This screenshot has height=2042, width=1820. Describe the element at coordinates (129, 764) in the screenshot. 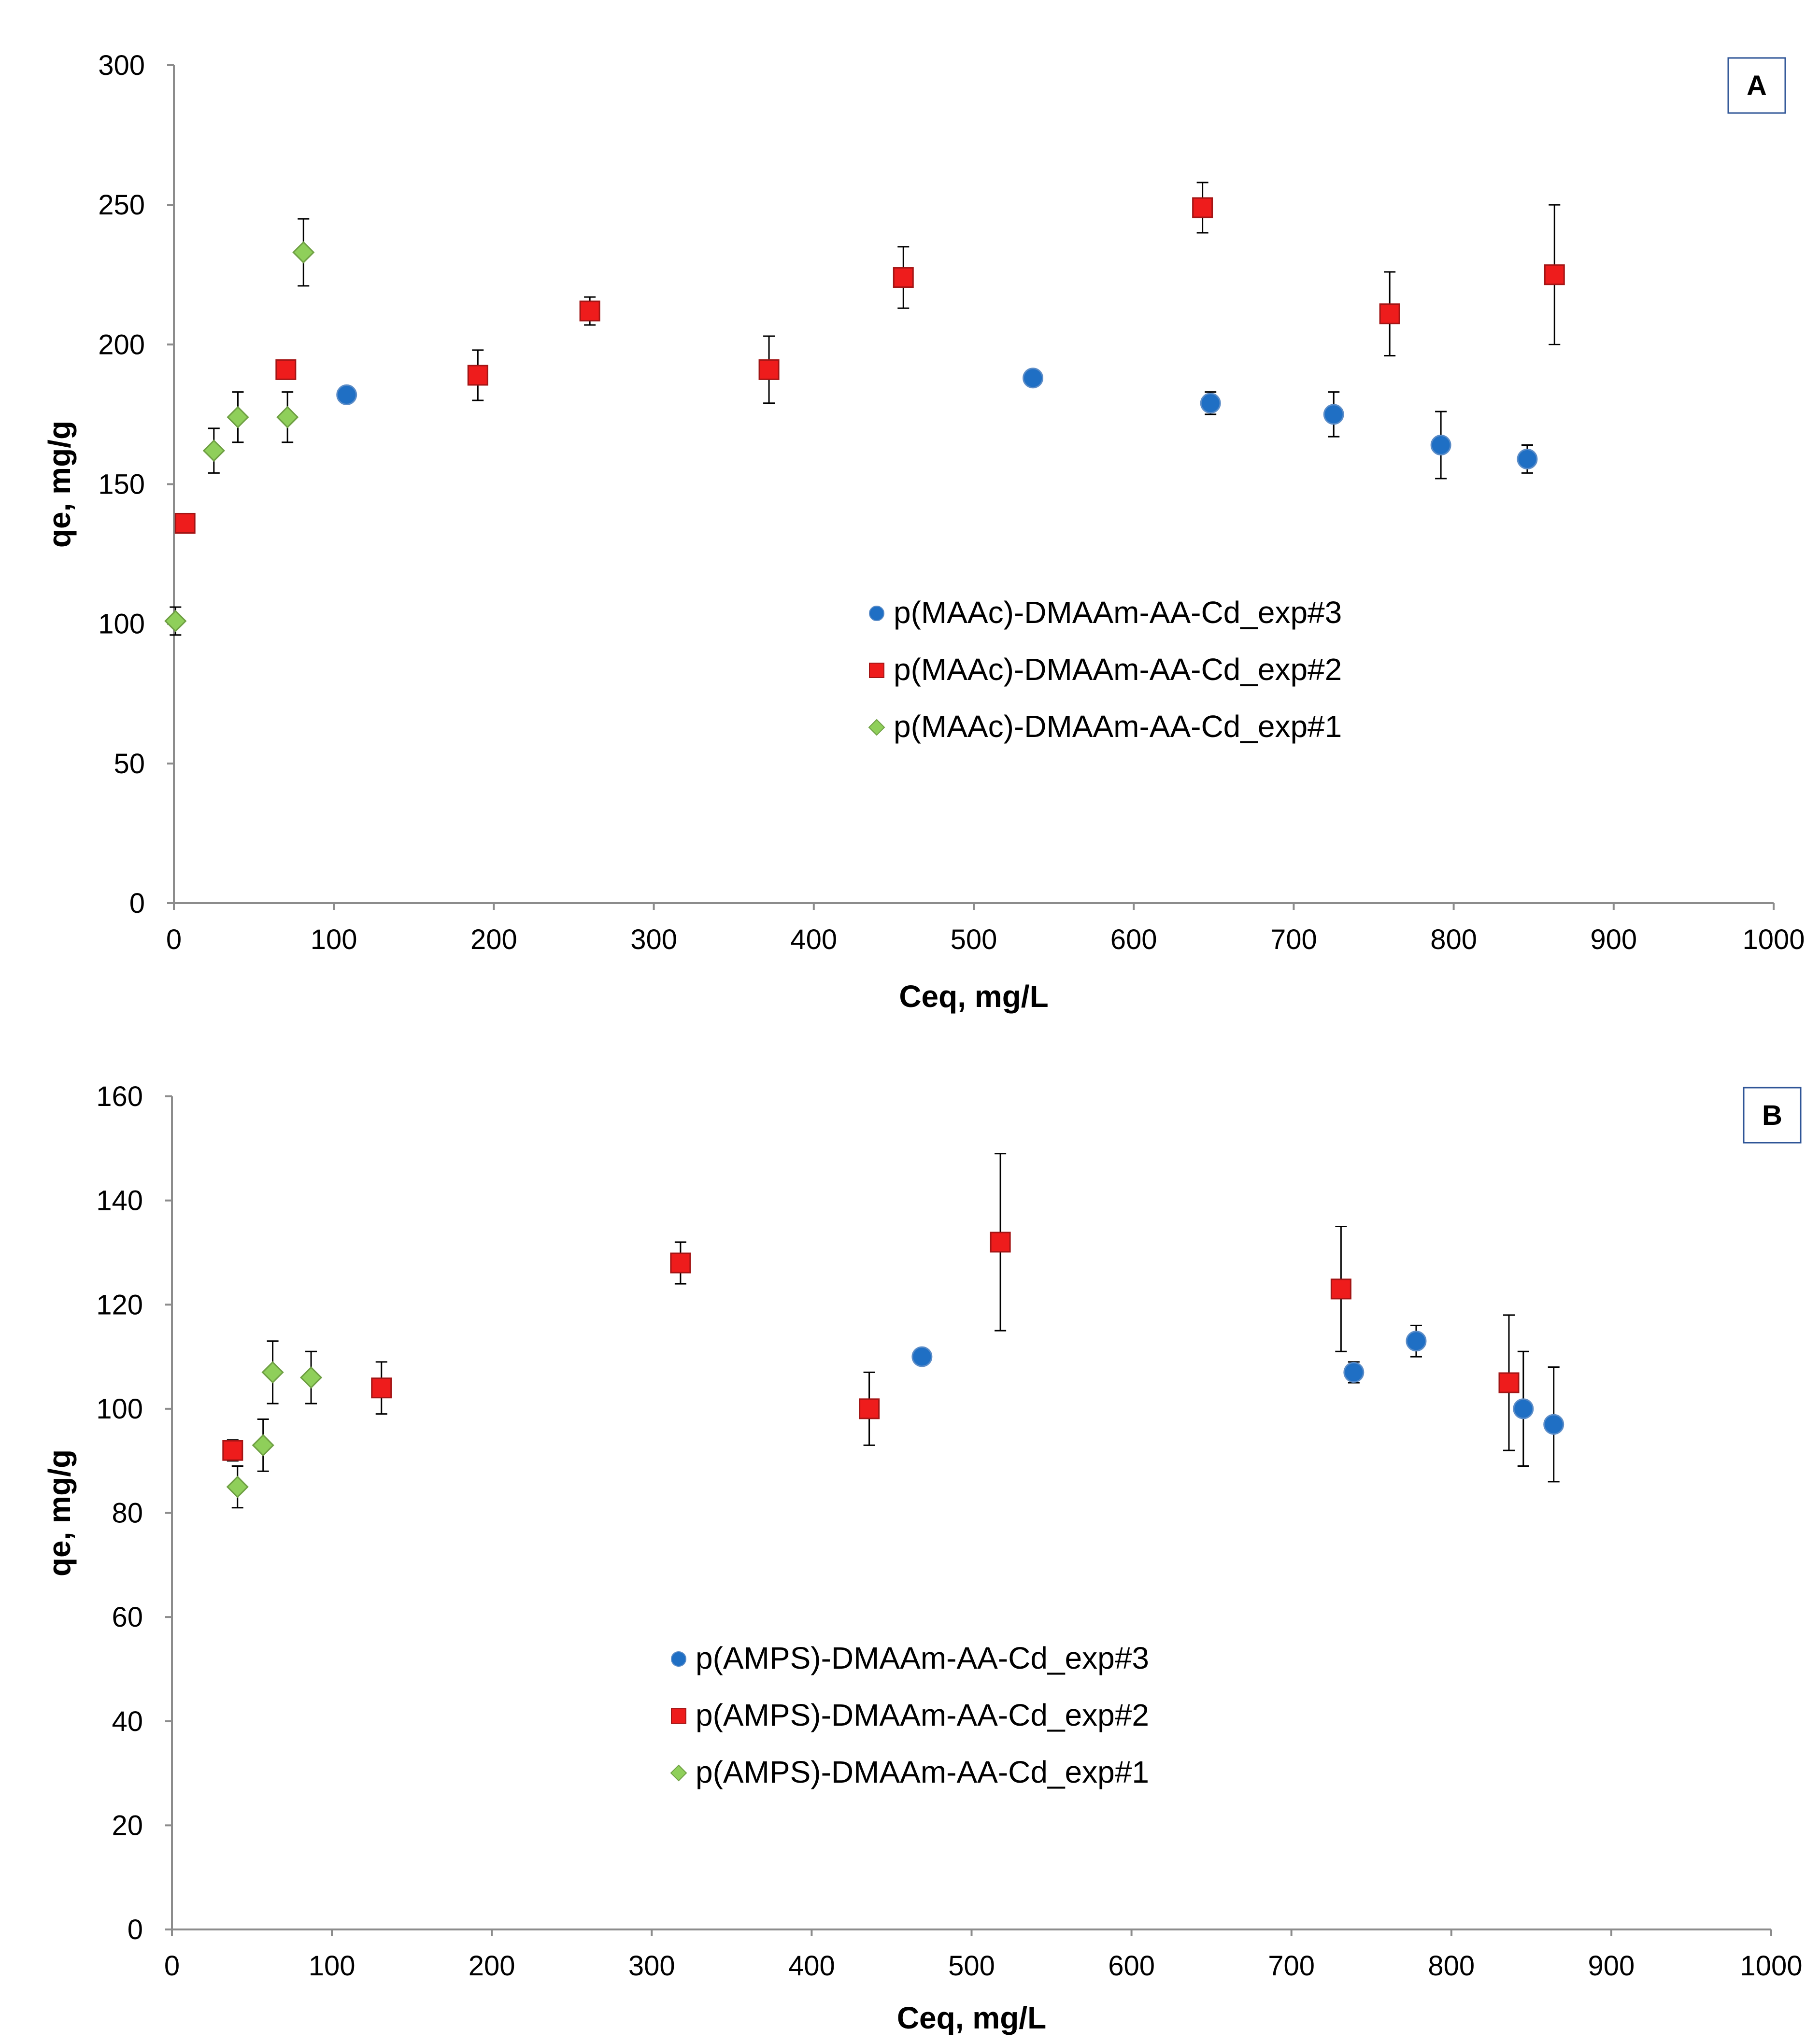

I see `y-tick-label: 50` at that location.